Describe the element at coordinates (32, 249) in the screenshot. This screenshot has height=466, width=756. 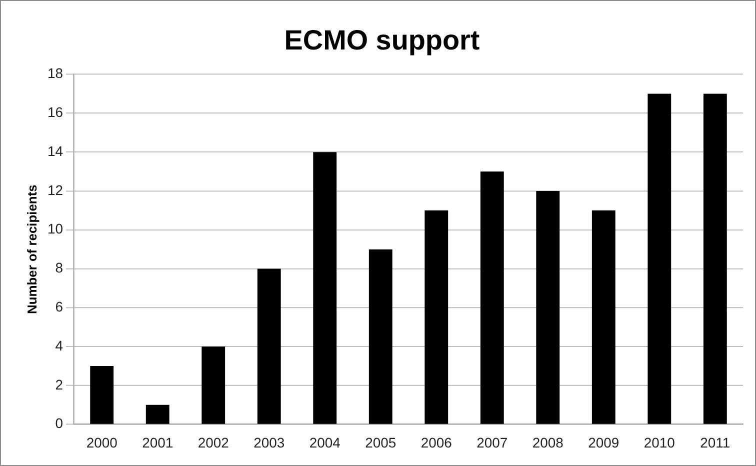
I see `y-axis-title: Number of recipients` at that location.